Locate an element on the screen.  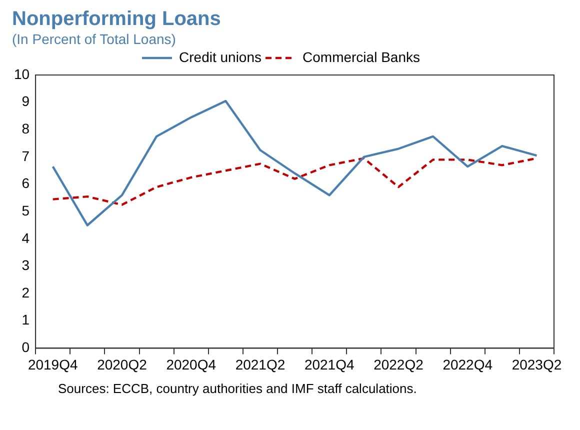
chart-subtitle: (In Percent of Total Loans) is located at coordinates (94, 39).